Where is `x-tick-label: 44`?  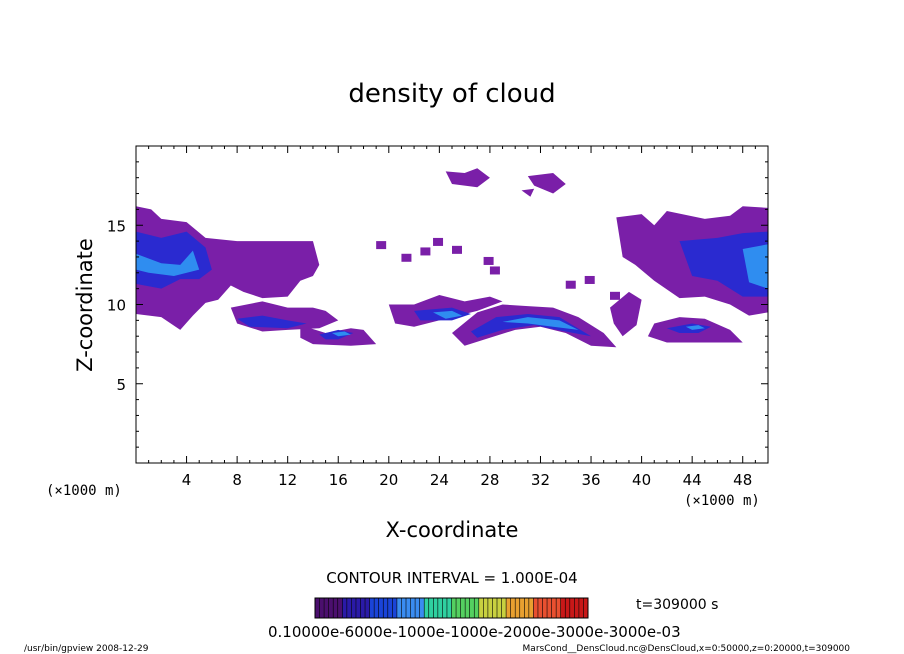 x-tick-label: 44 is located at coordinates (692, 480).